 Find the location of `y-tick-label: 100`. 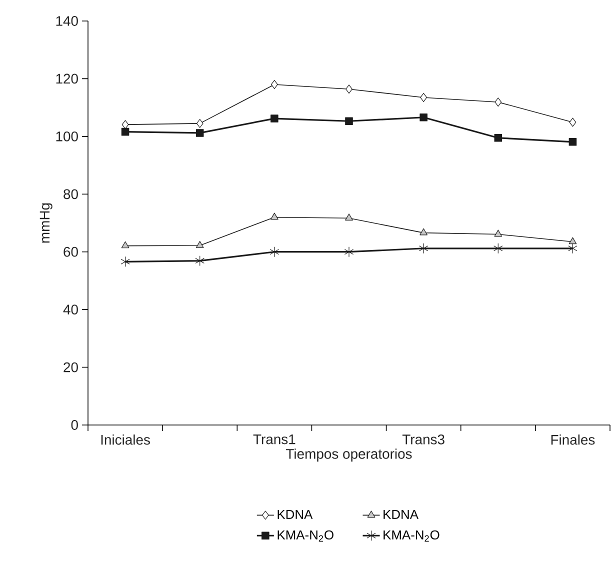

y-tick-label: 100 is located at coordinates (67, 136).